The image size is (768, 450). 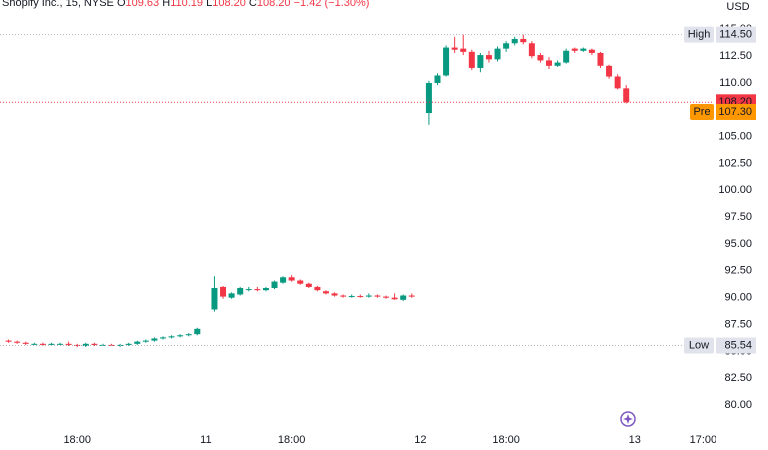 I want to click on x-tick-label: 12, so click(x=420, y=440).